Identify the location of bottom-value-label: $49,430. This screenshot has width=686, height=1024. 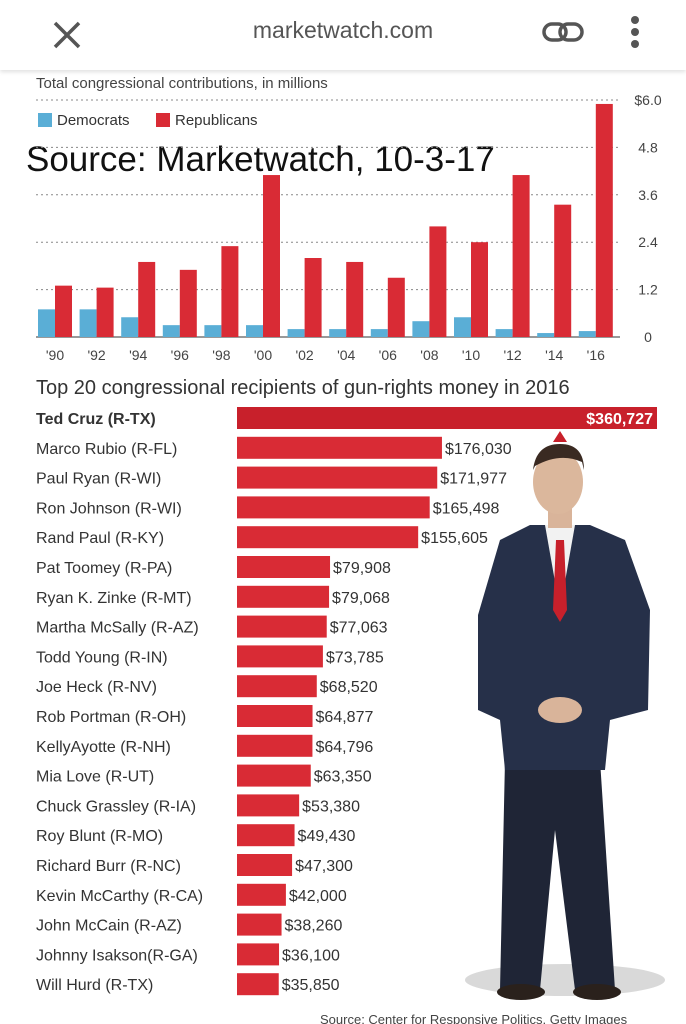
(327, 836).